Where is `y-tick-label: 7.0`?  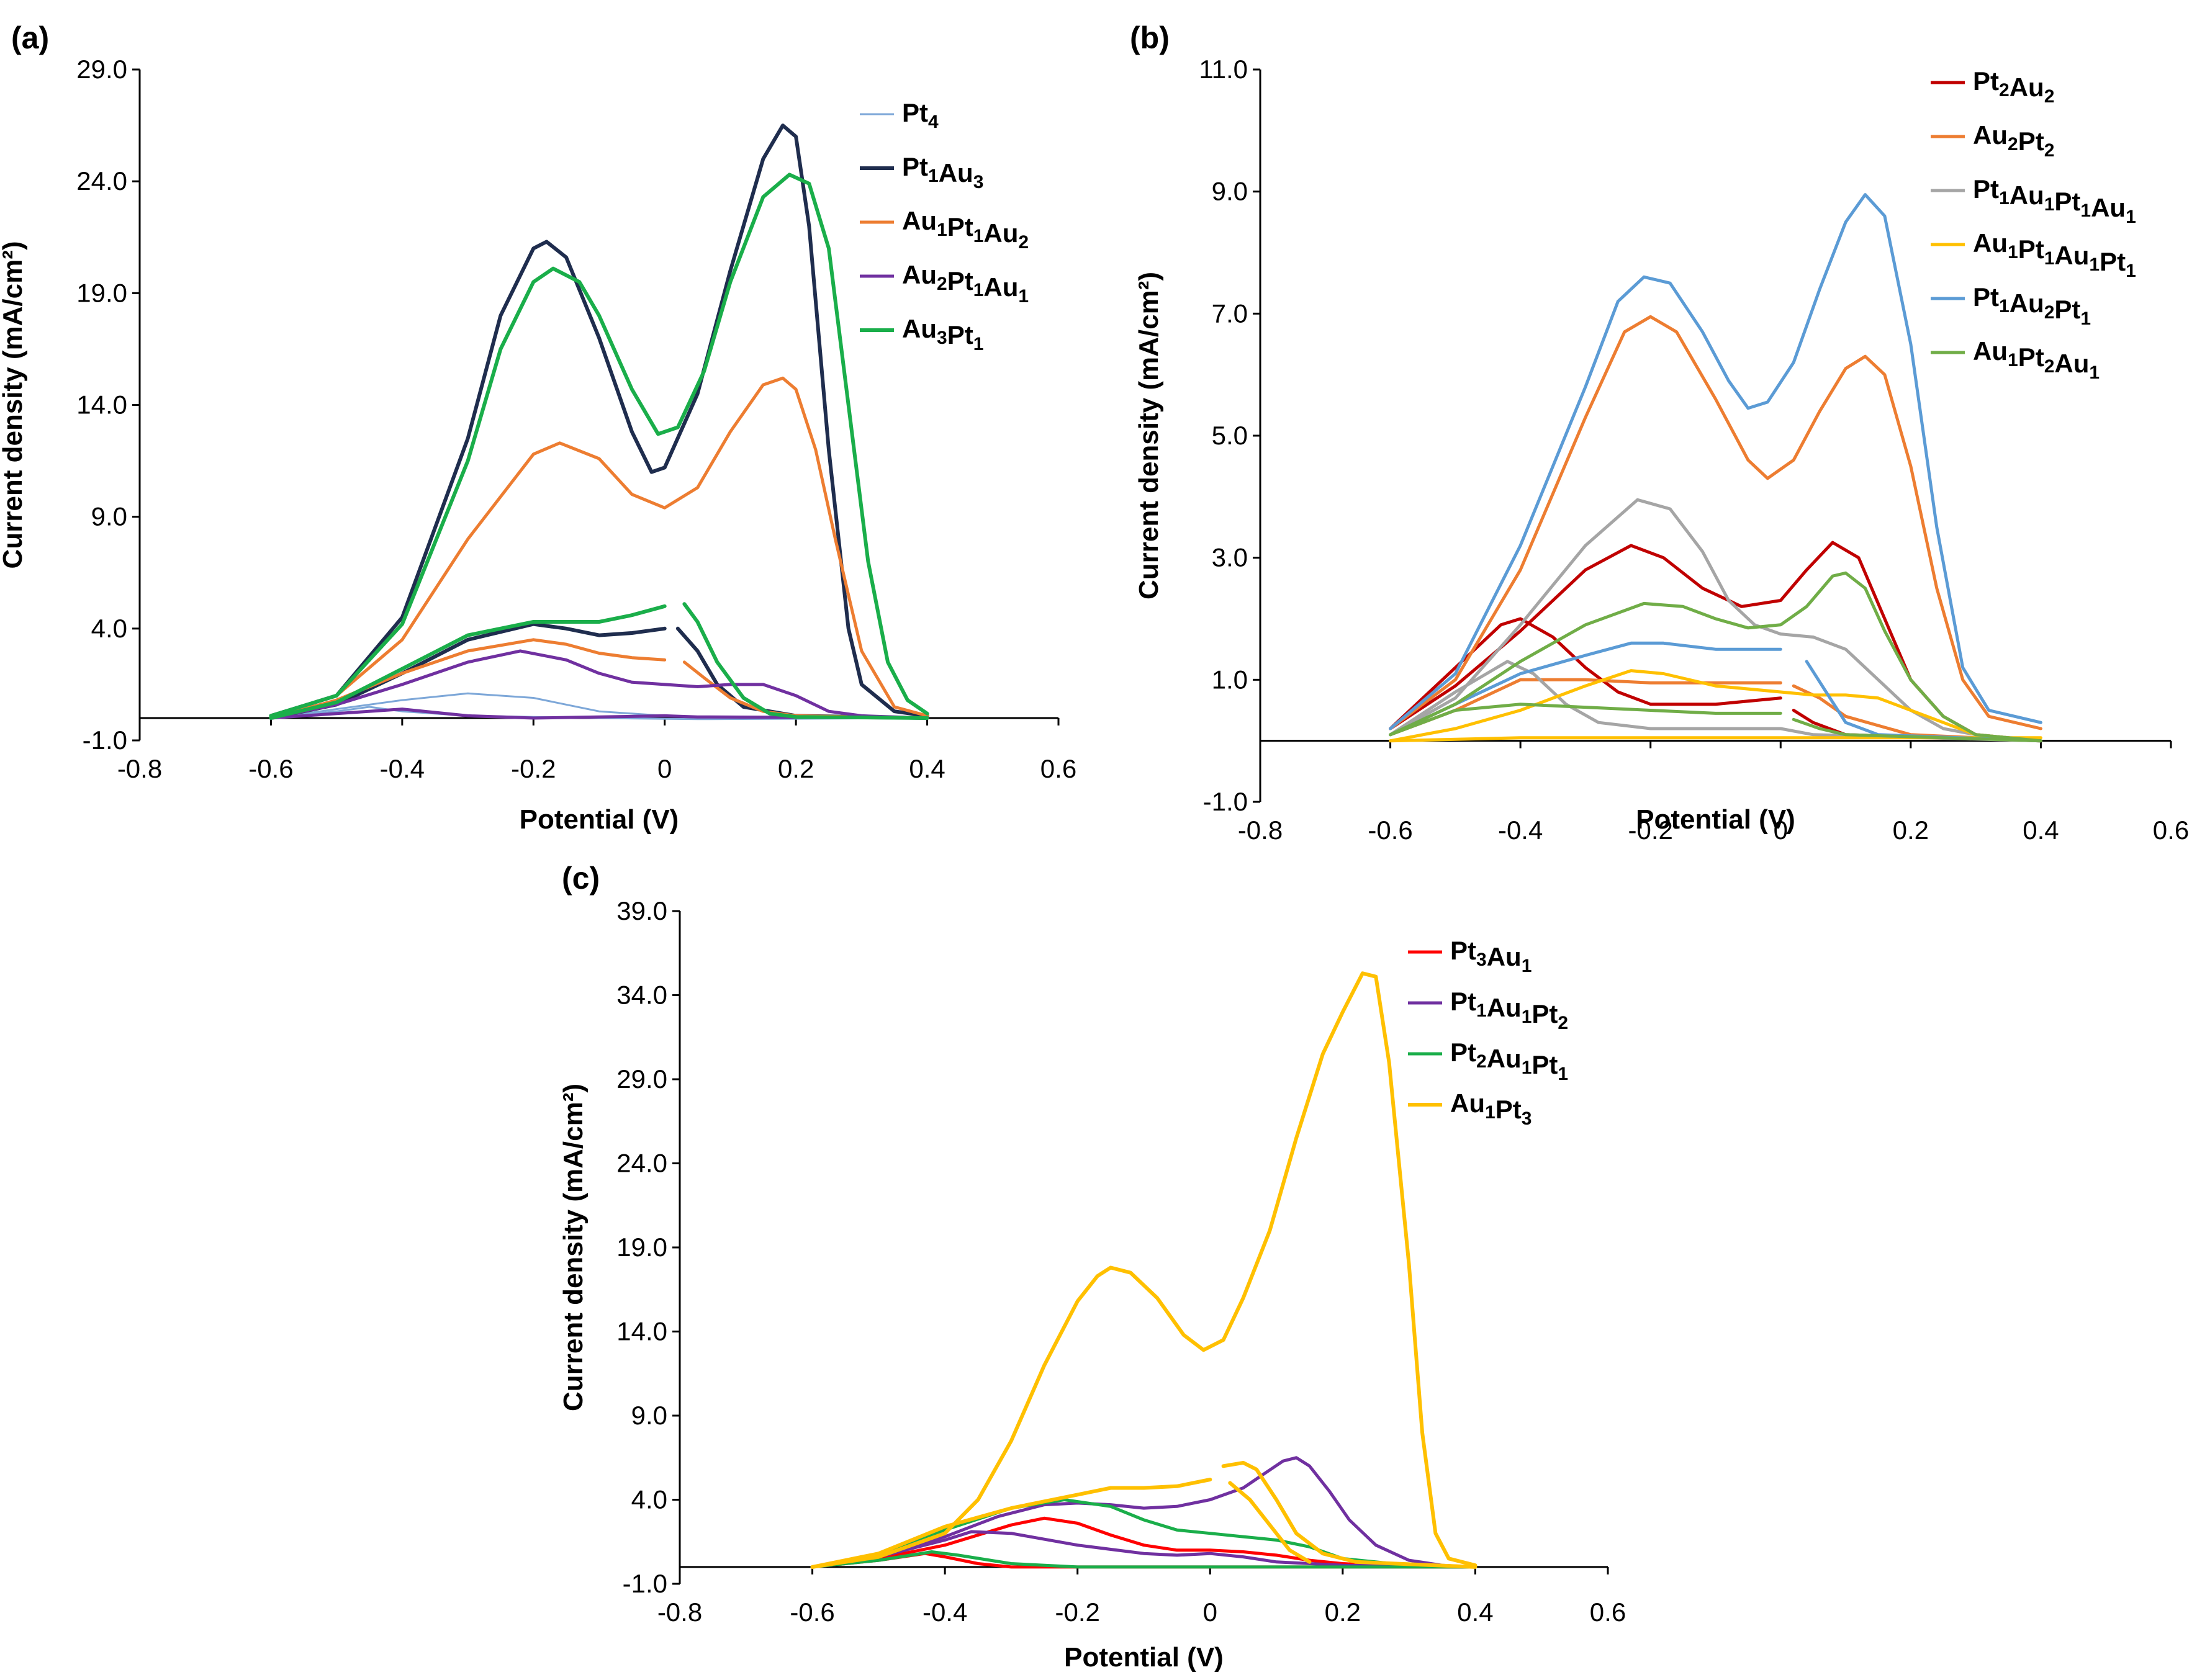
y-tick-label: 7.0 is located at coordinates (1230, 314).